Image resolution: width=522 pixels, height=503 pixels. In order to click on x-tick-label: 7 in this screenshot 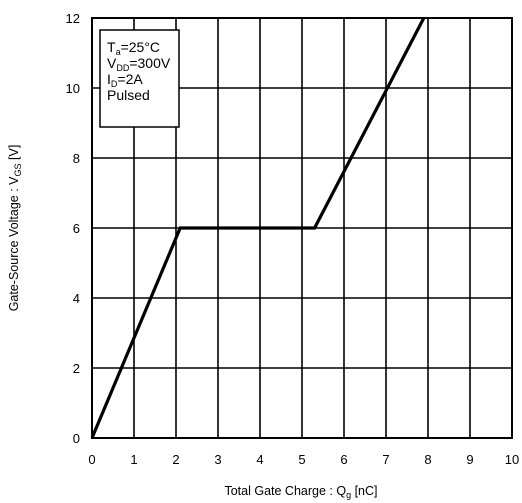, I will do `click(385, 459)`.